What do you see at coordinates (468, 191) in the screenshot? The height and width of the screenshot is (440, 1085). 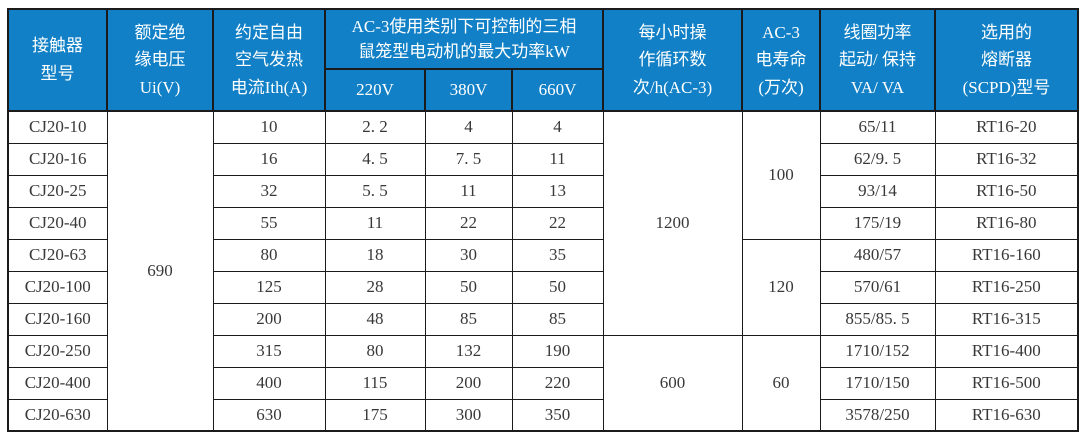 I see `cell-kw380: 11` at bounding box center [468, 191].